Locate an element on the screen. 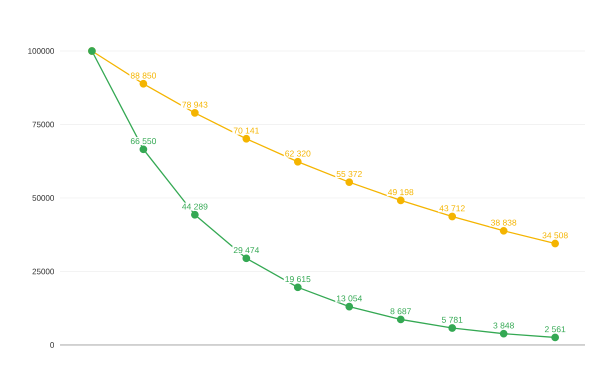  y-tick-label: 50000 is located at coordinates (43, 198).